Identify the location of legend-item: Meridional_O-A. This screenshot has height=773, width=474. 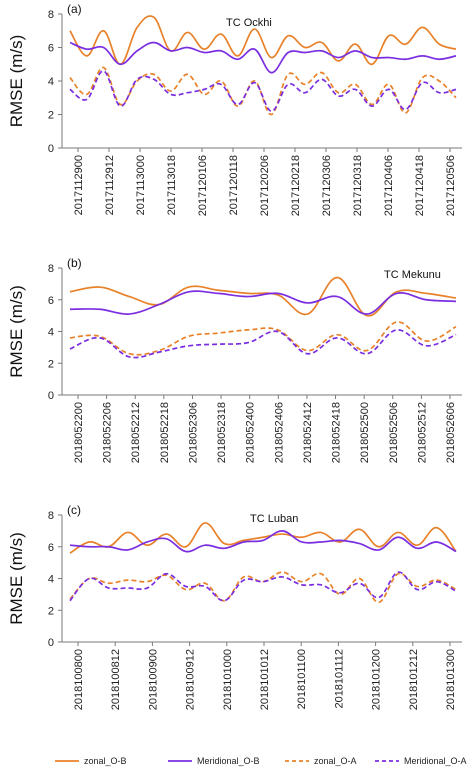
(421, 761).